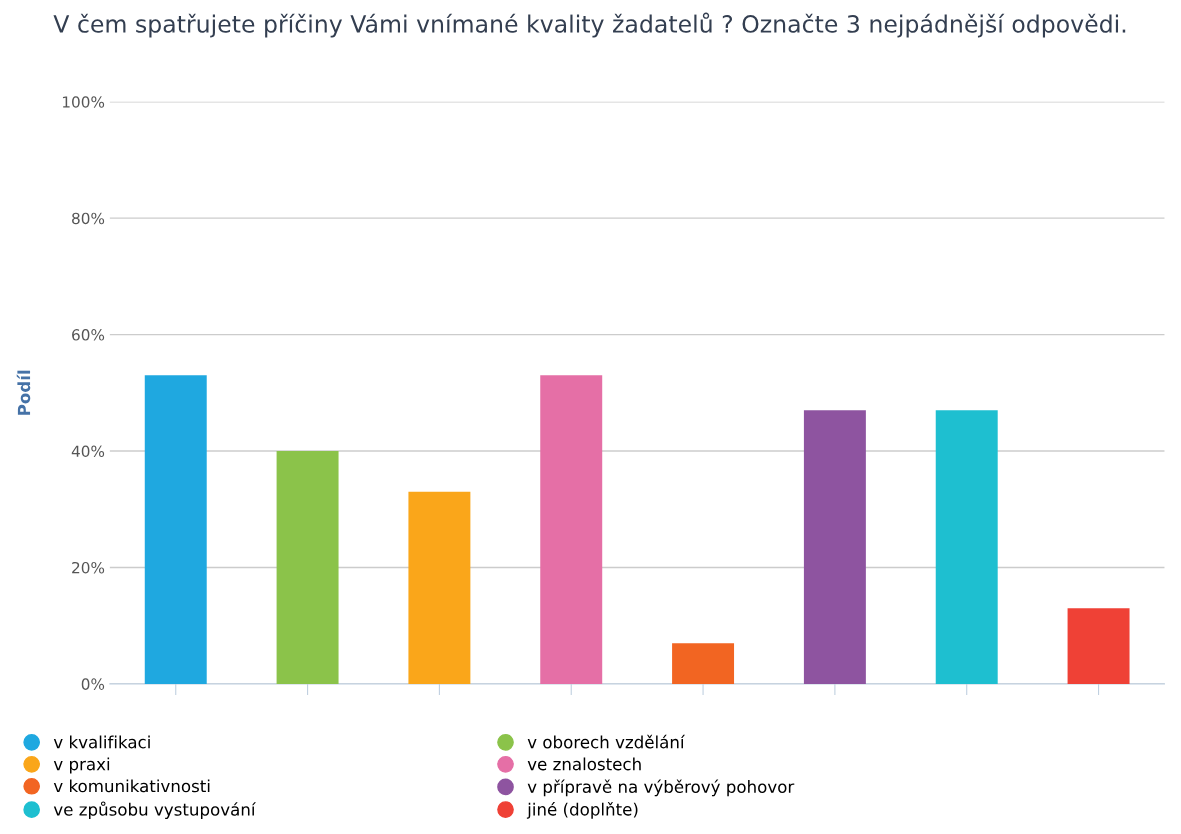 This screenshot has width=1181, height=834. I want to click on y-tick-label: 40%, so click(88, 451).